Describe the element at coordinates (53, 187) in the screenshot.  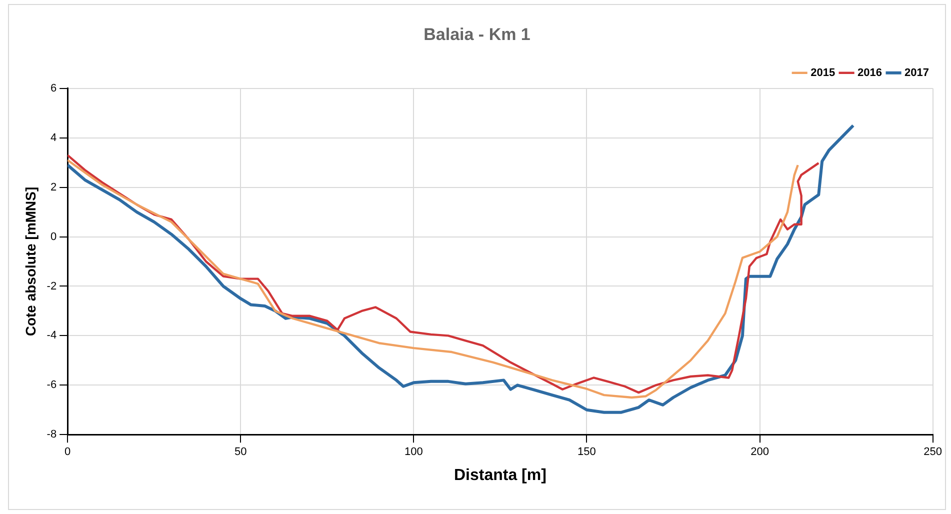
I see `y-tick-label: 2` at that location.